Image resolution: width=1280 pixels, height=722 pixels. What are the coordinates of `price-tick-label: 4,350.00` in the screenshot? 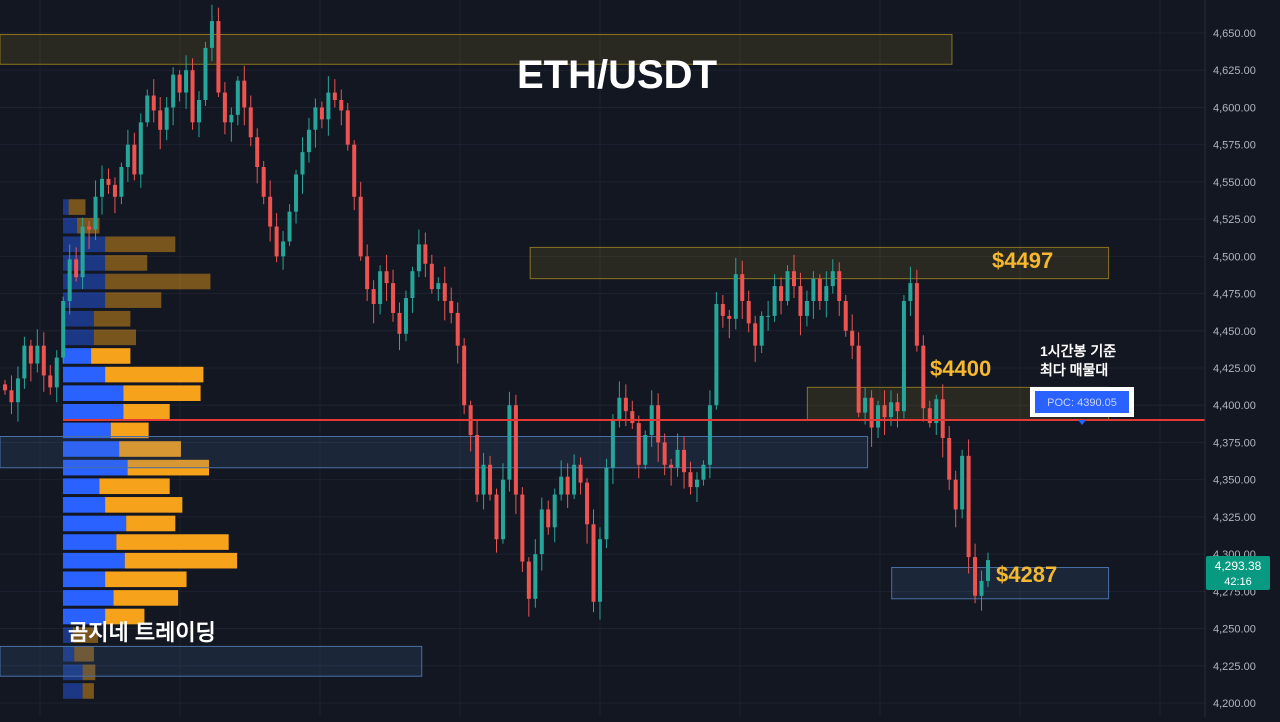 It's located at (1234, 481).